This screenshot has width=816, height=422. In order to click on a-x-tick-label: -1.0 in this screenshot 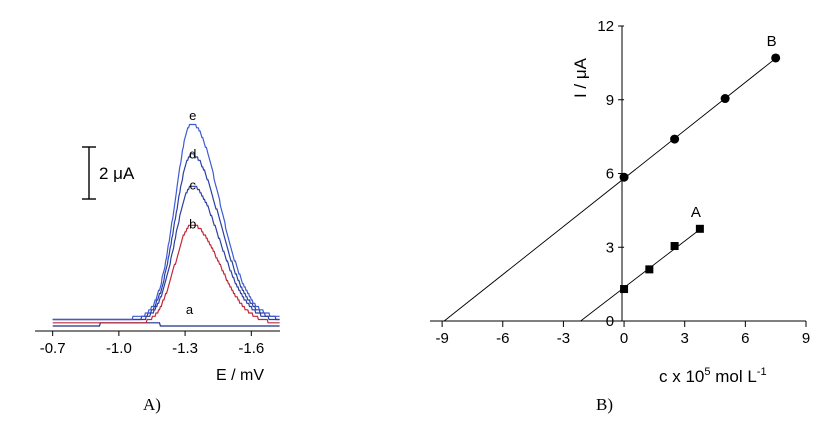, I will do `click(119, 348)`.